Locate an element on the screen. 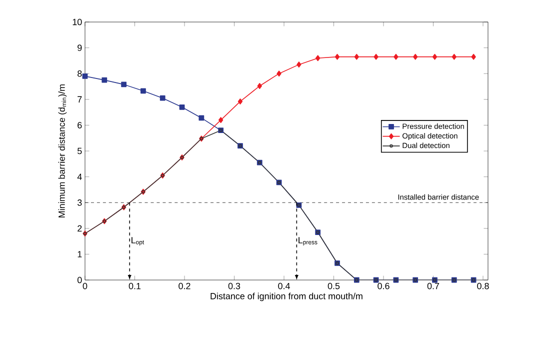 The image size is (551, 342). y-tick-label: 6 is located at coordinates (80, 125).